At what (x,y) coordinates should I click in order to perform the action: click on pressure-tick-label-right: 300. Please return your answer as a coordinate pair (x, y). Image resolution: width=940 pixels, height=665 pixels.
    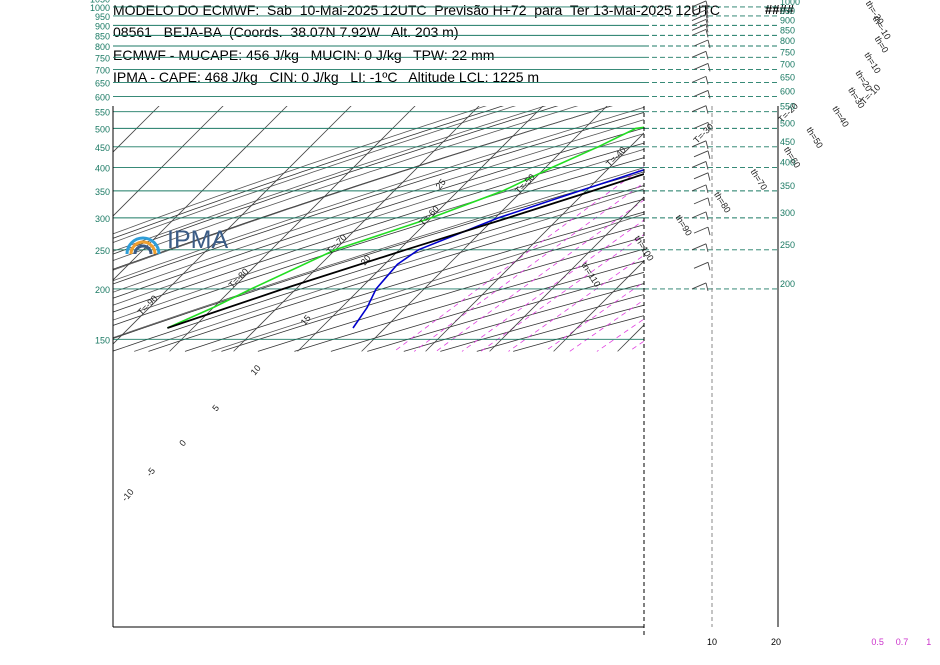
    Looking at the image, I should click on (787, 213).